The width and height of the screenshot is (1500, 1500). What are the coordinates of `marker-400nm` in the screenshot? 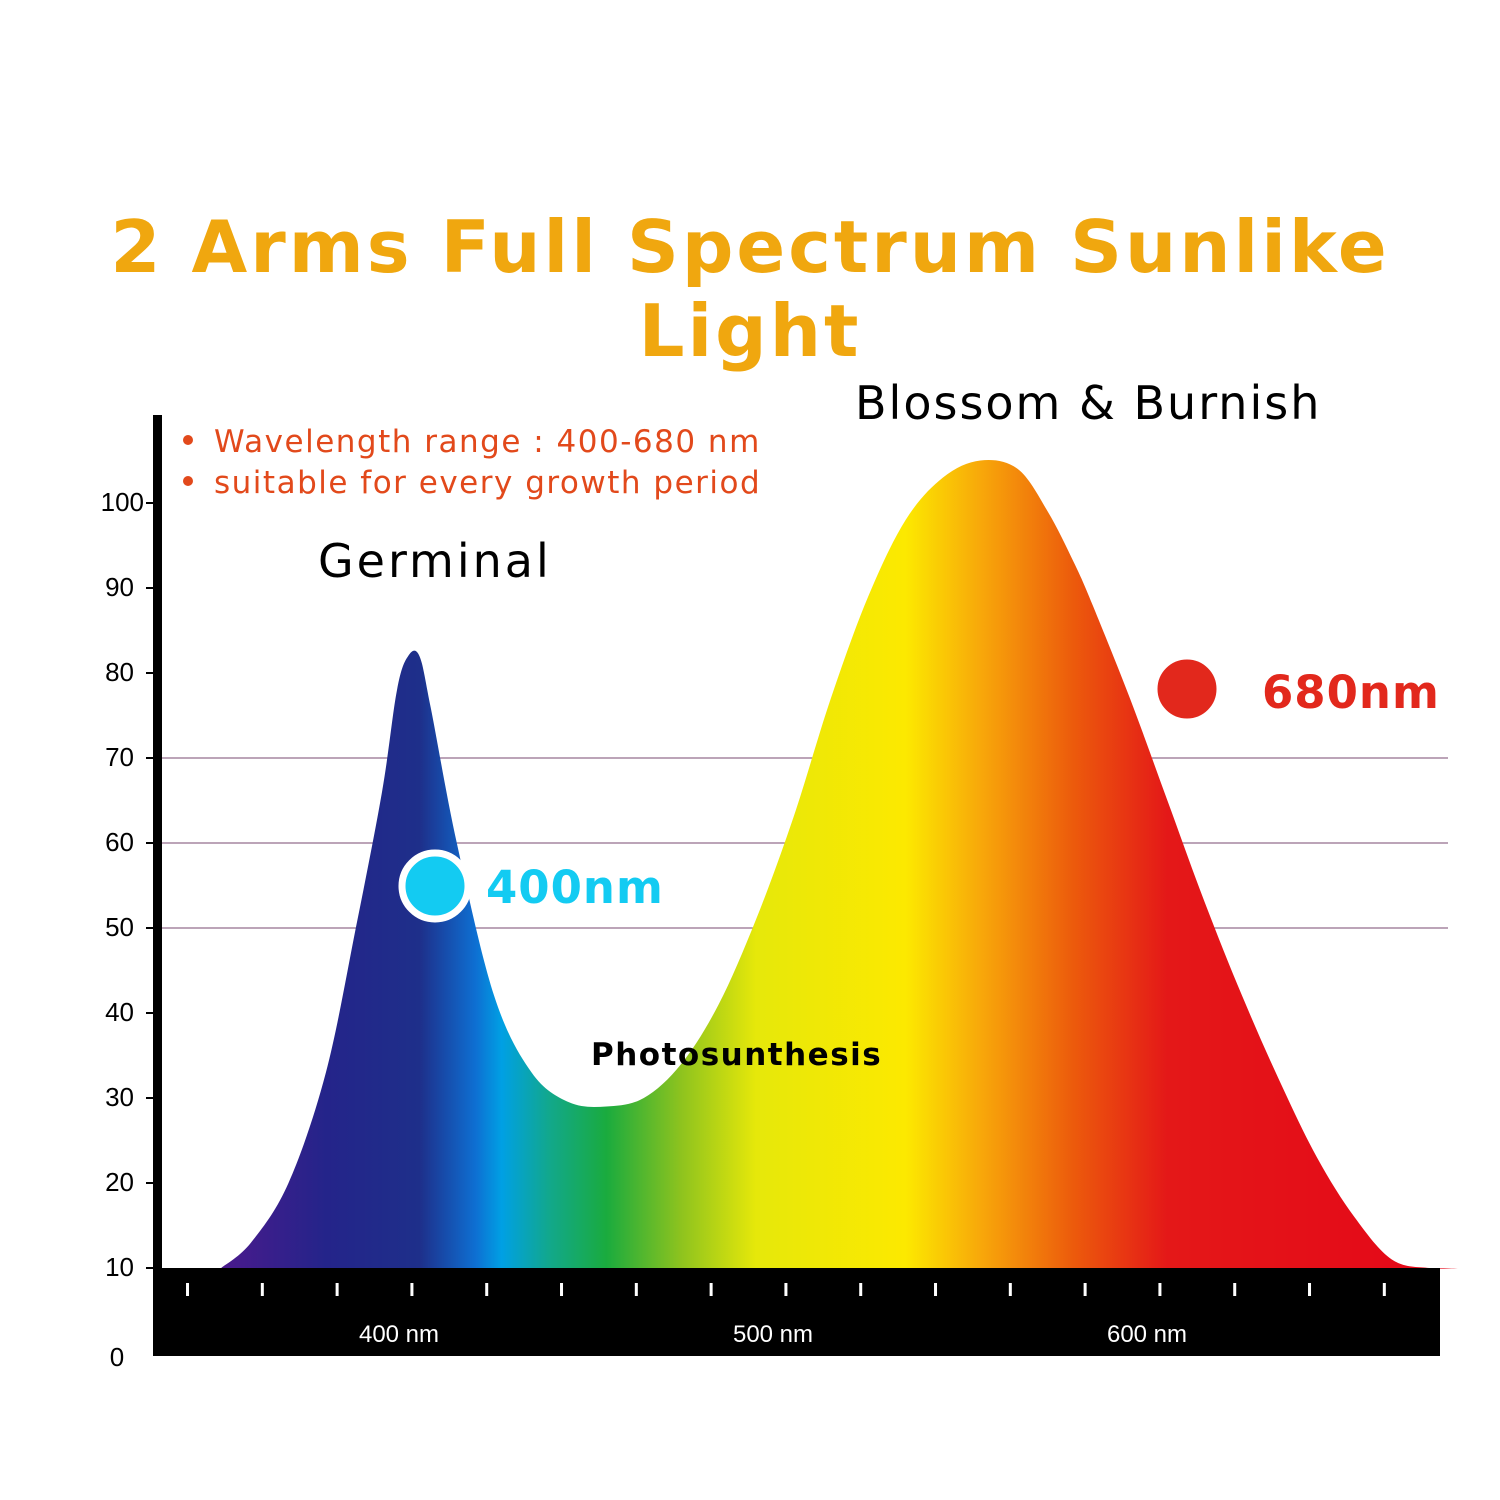 It's located at (435, 886).